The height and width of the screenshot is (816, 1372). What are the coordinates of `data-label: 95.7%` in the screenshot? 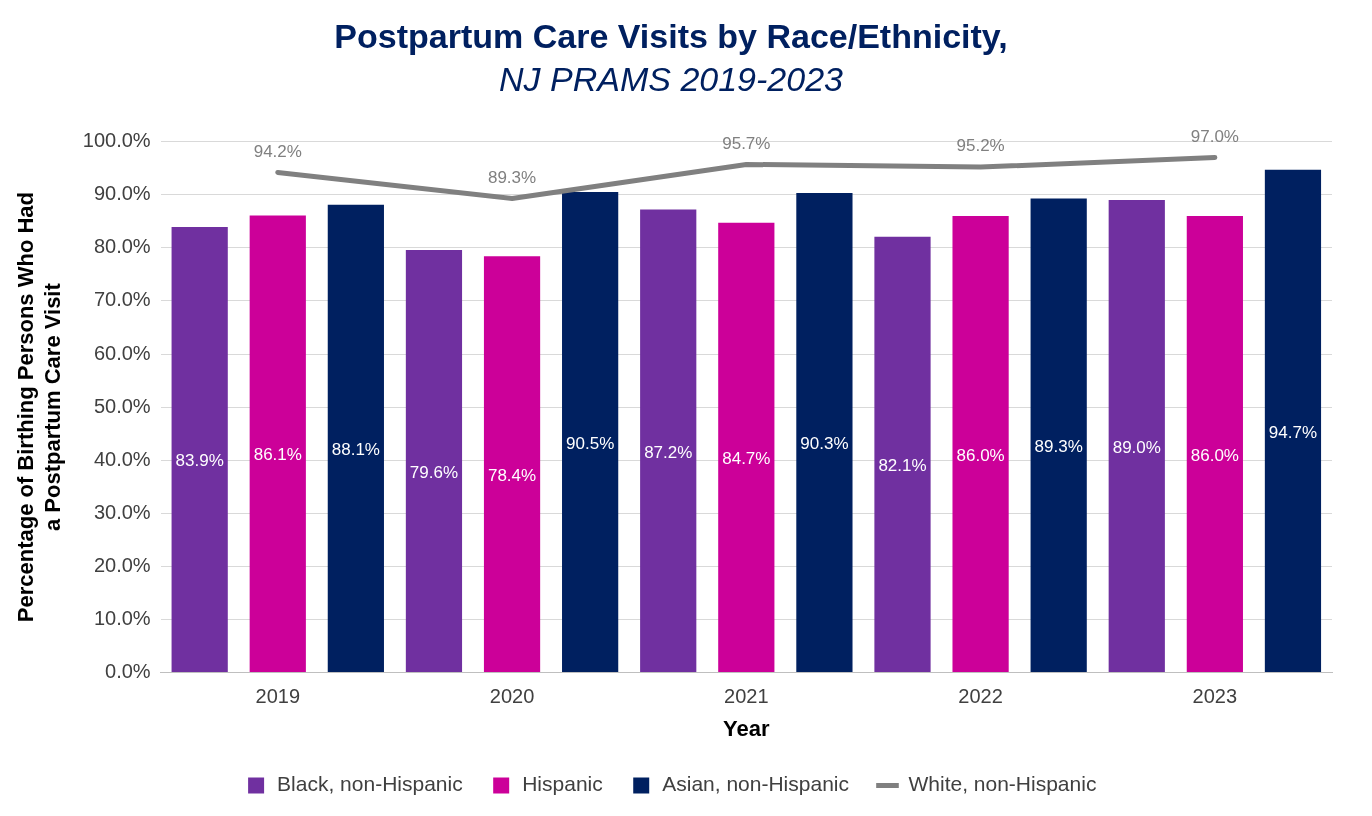 It's located at (746, 143).